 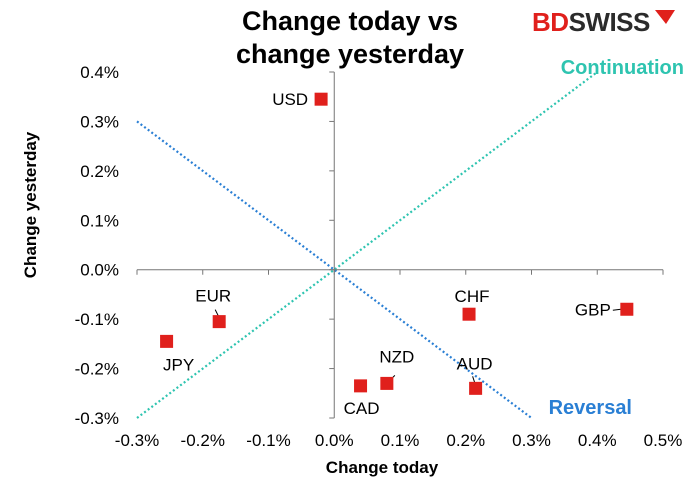 I want to click on data-label-jpy: JPY, so click(x=178, y=364).